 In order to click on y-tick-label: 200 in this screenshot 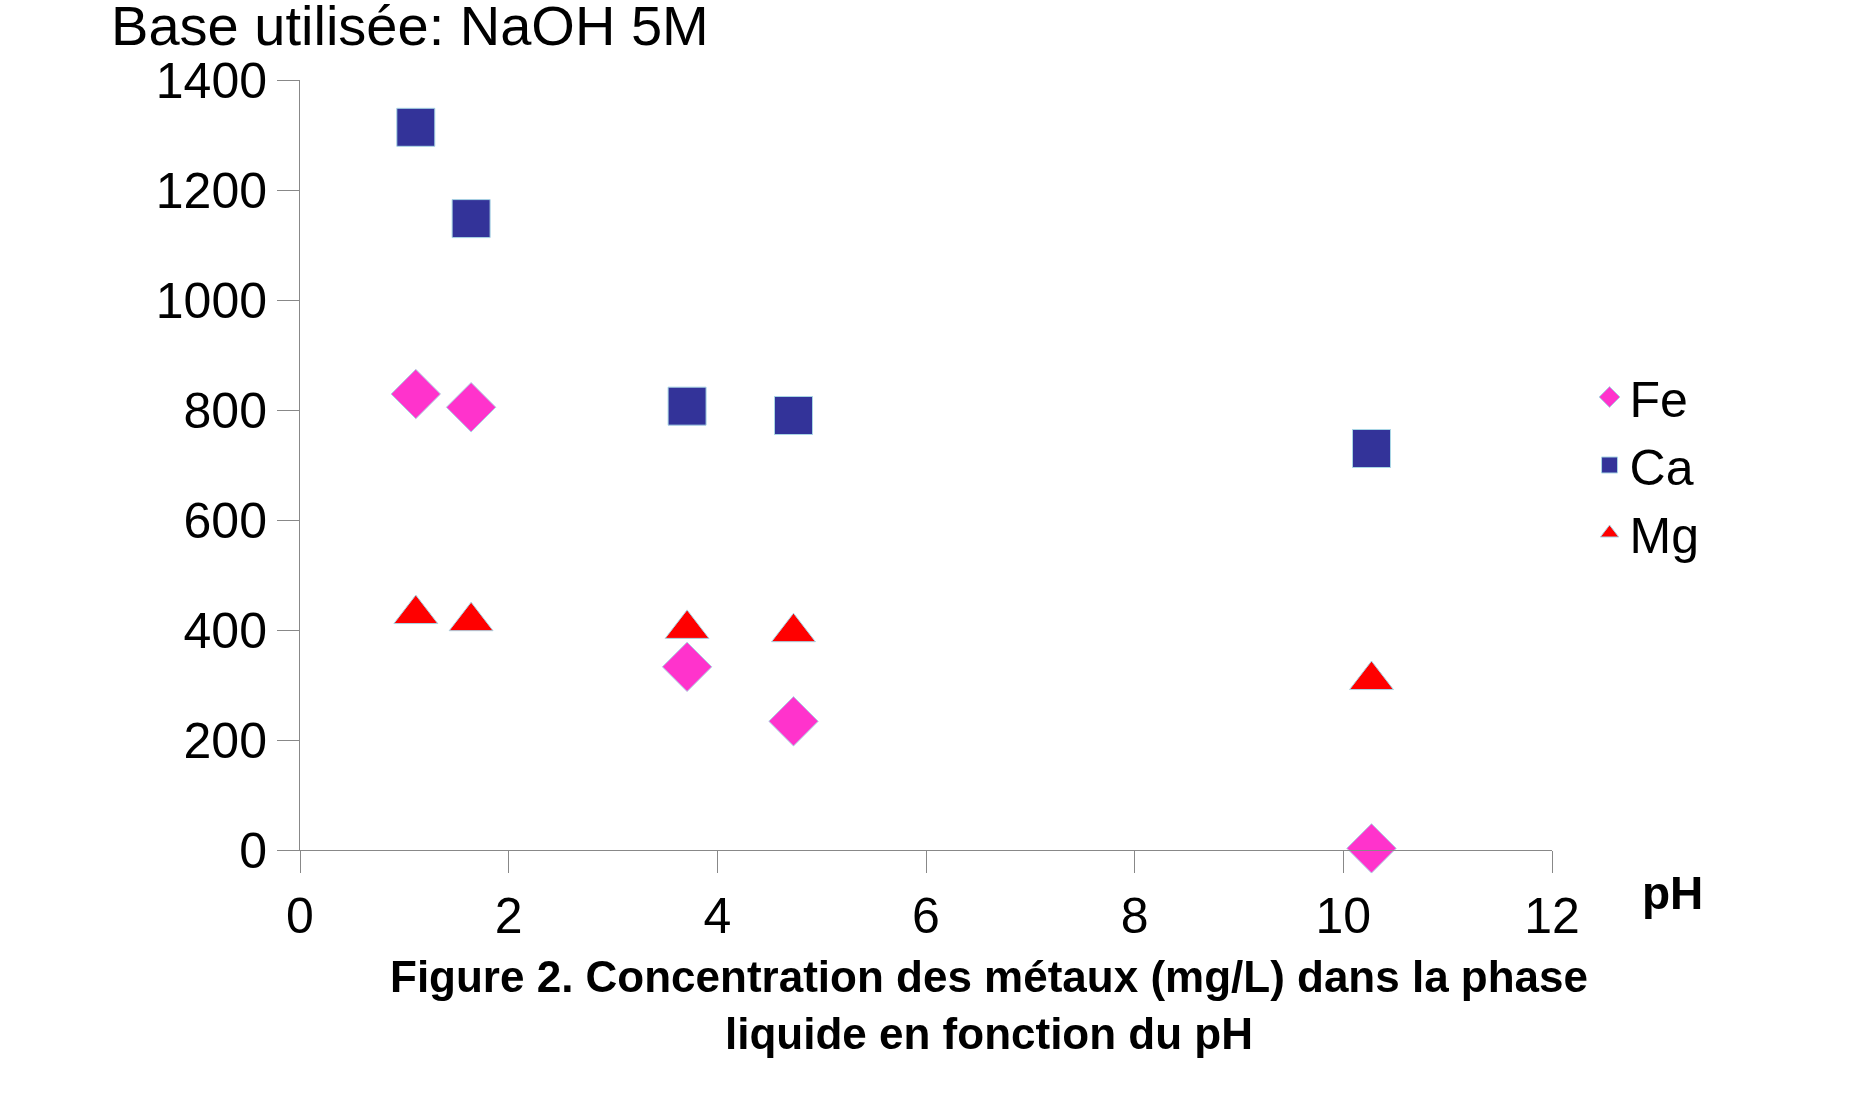, I will do `click(225, 740)`.